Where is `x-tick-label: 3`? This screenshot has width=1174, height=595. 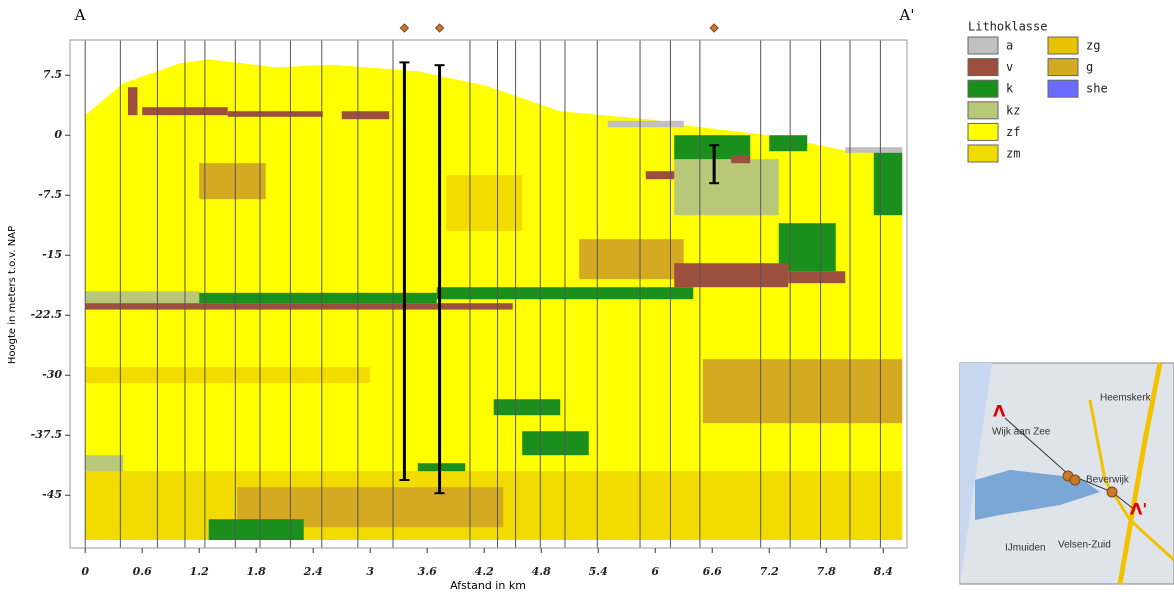 x-tick-label: 3 is located at coordinates (370, 571).